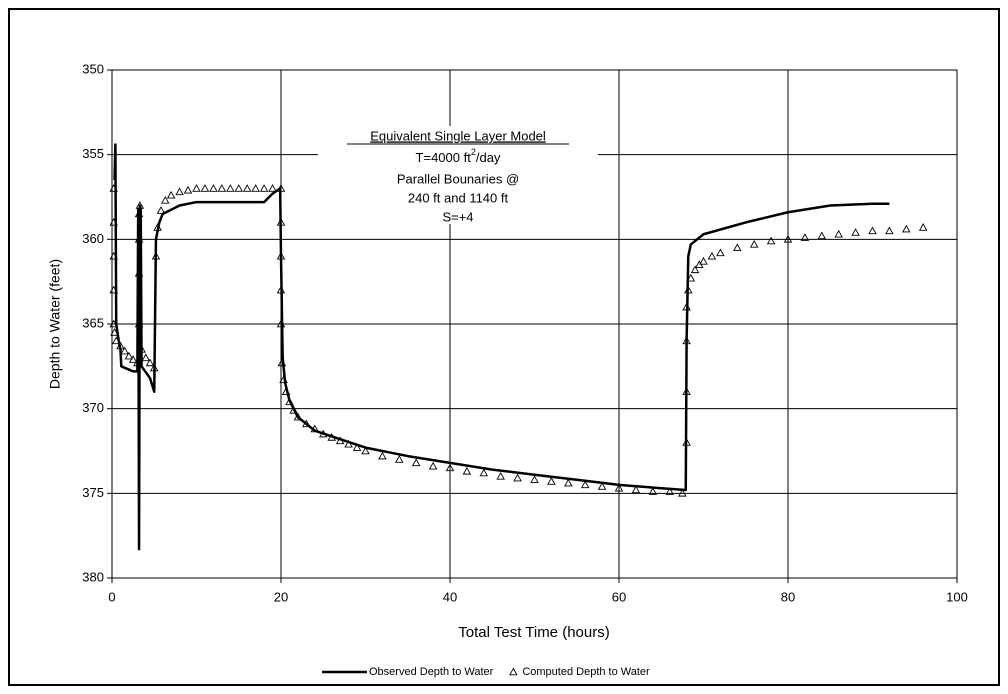 The width and height of the screenshot is (1008, 694). What do you see at coordinates (788, 596) in the screenshot?
I see `x-tick-label: 80` at bounding box center [788, 596].